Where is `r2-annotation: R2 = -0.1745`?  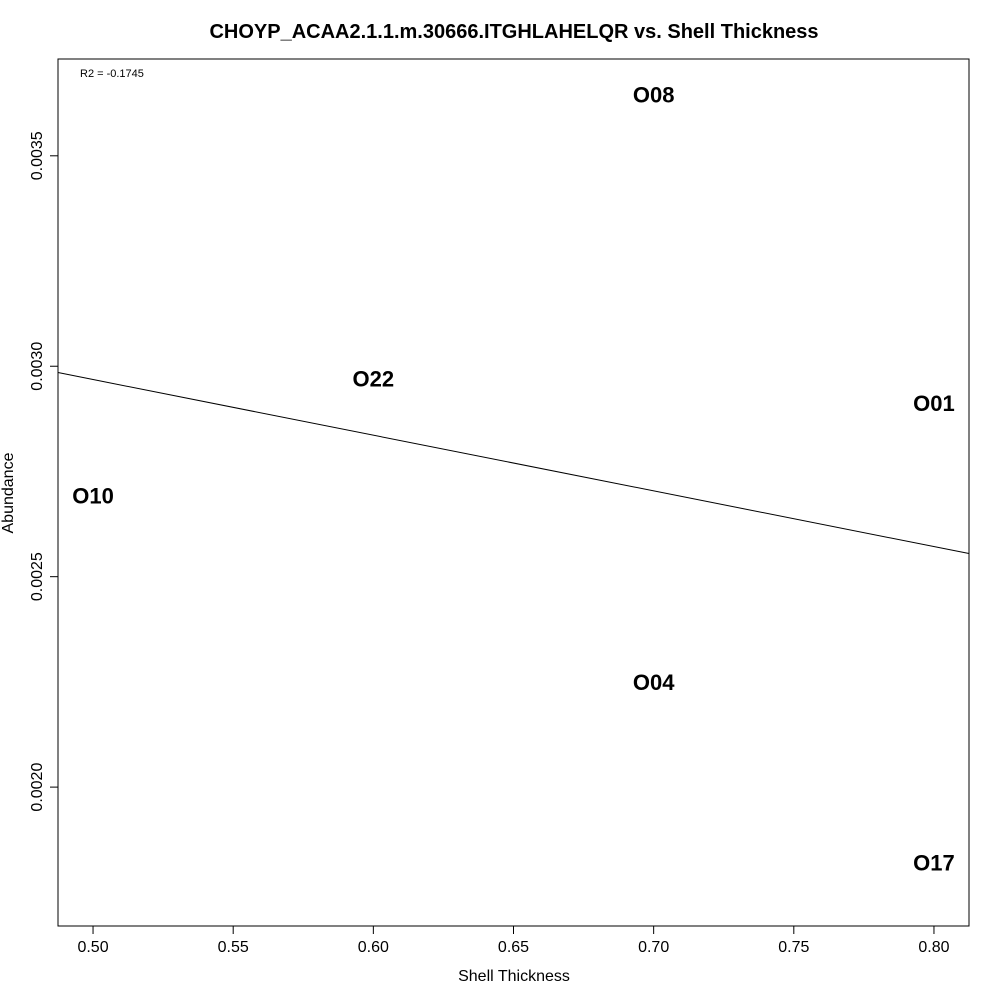 r2-annotation: R2 = -0.1745 is located at coordinates (112, 74).